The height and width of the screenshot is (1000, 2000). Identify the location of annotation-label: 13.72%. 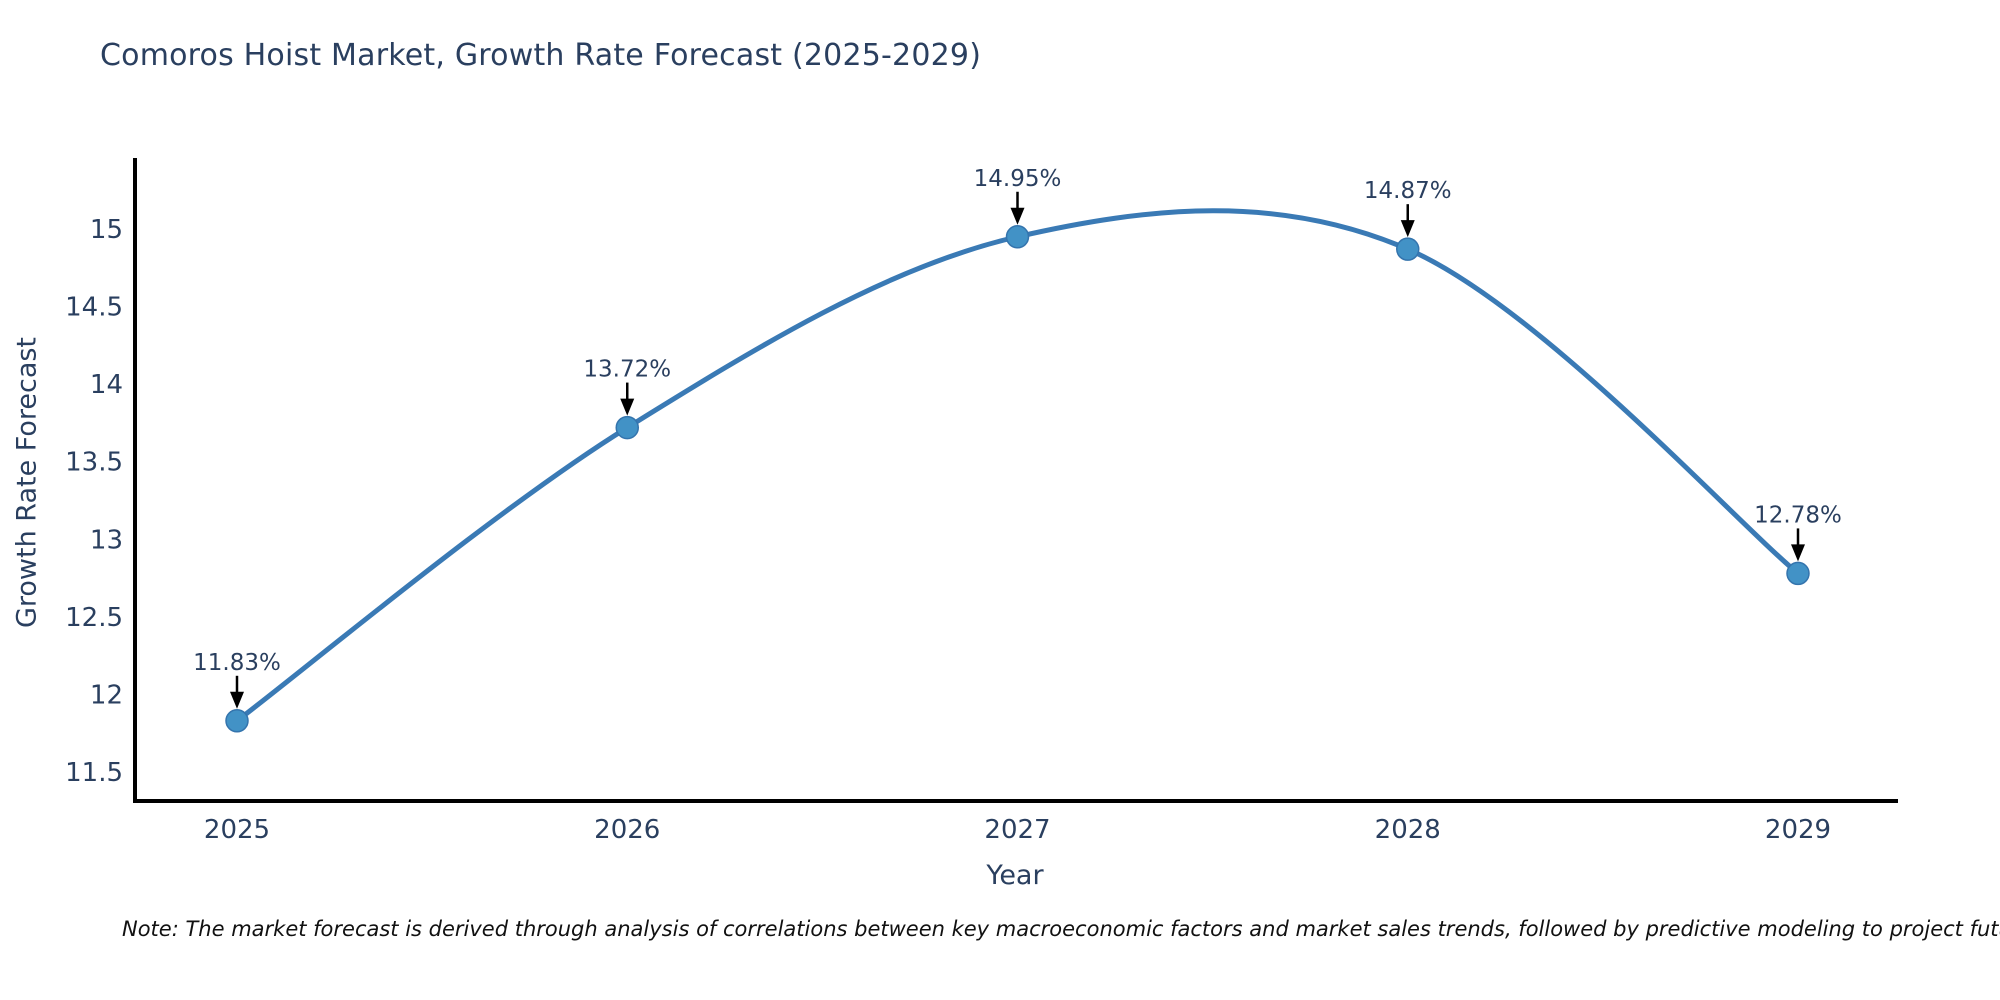
(627, 370).